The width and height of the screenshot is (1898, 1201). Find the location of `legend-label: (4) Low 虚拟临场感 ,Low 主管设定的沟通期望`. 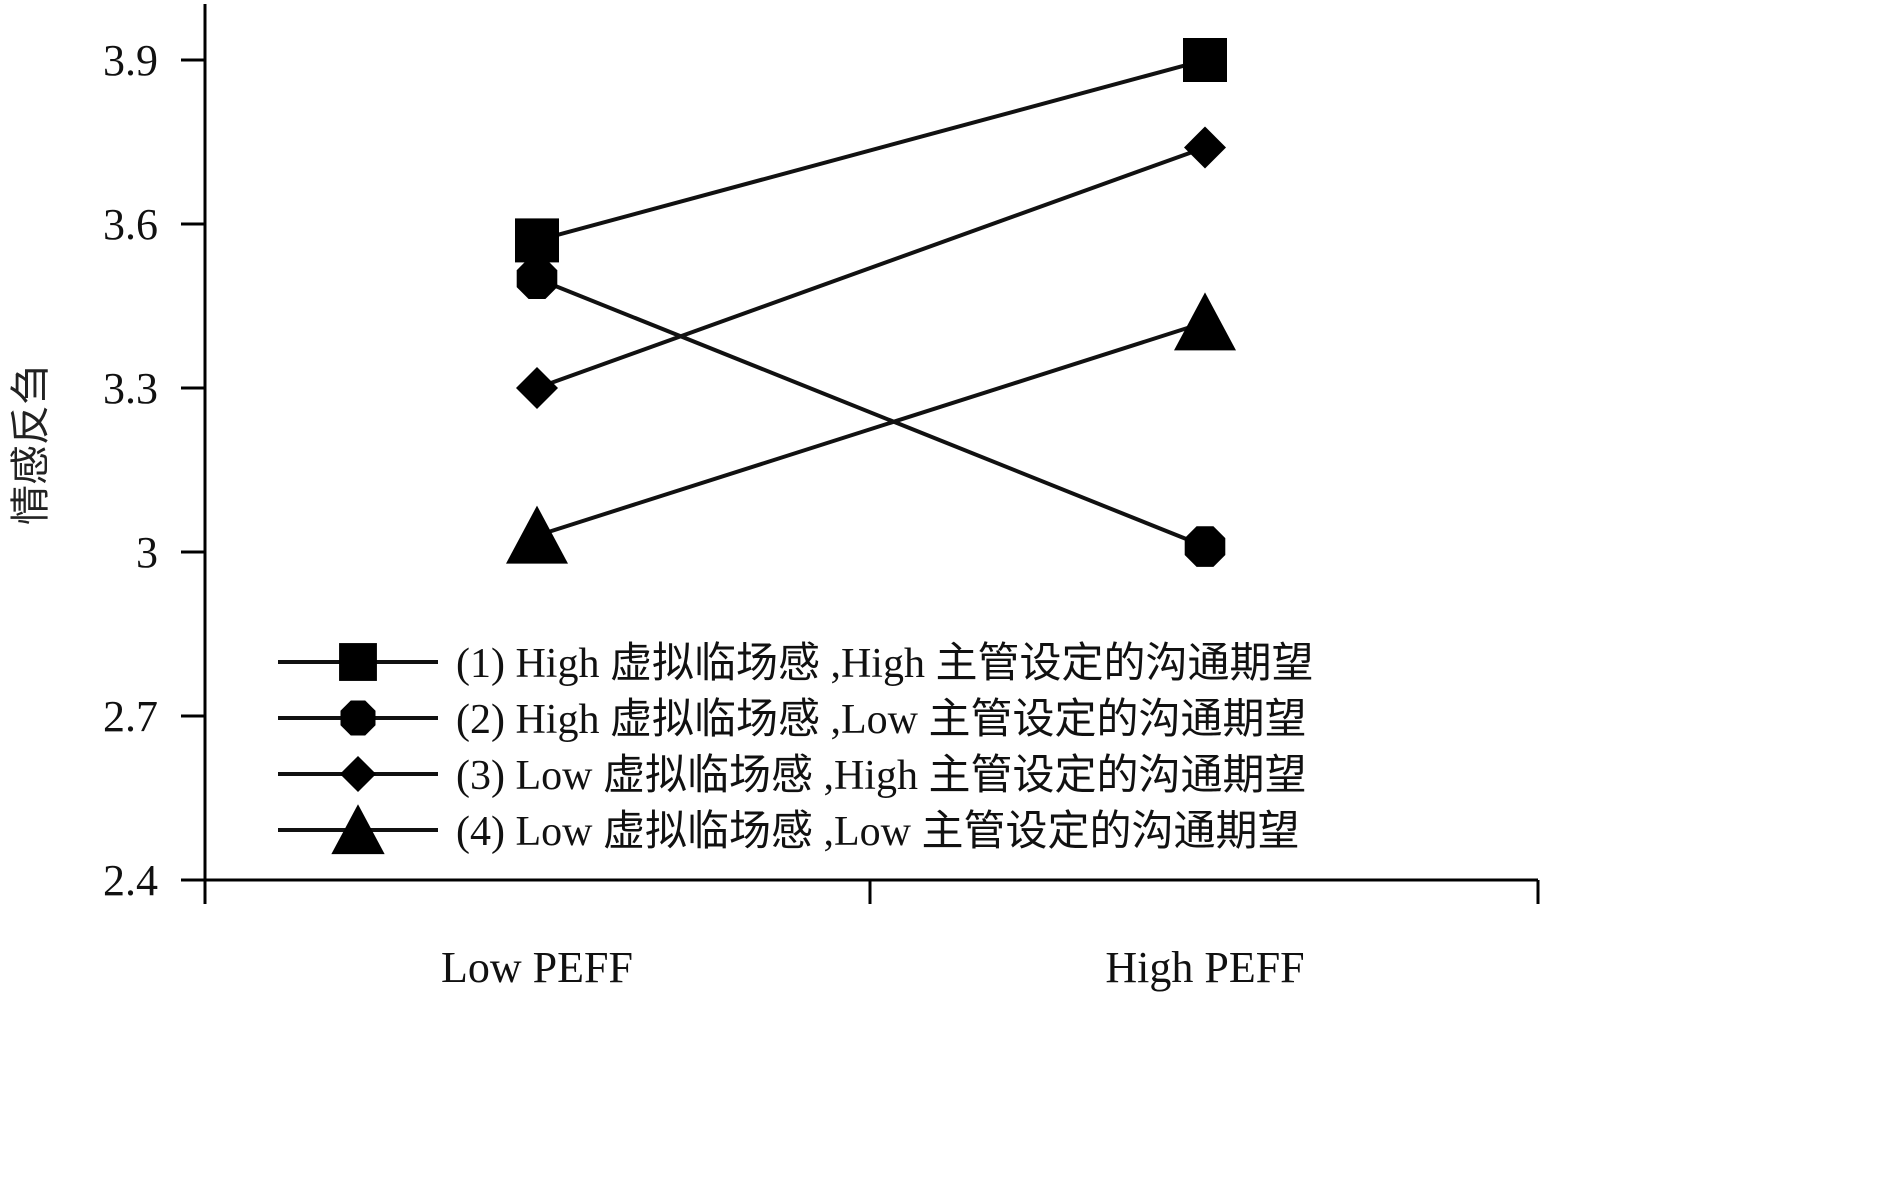

legend-label: (4) Low 虚拟临场感 ,Low 主管设定的沟通期望 is located at coordinates (877, 831).